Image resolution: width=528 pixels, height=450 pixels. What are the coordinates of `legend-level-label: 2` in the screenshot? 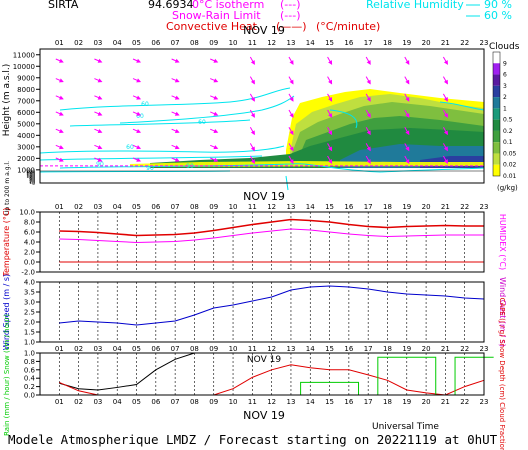 It's located at (505, 97).